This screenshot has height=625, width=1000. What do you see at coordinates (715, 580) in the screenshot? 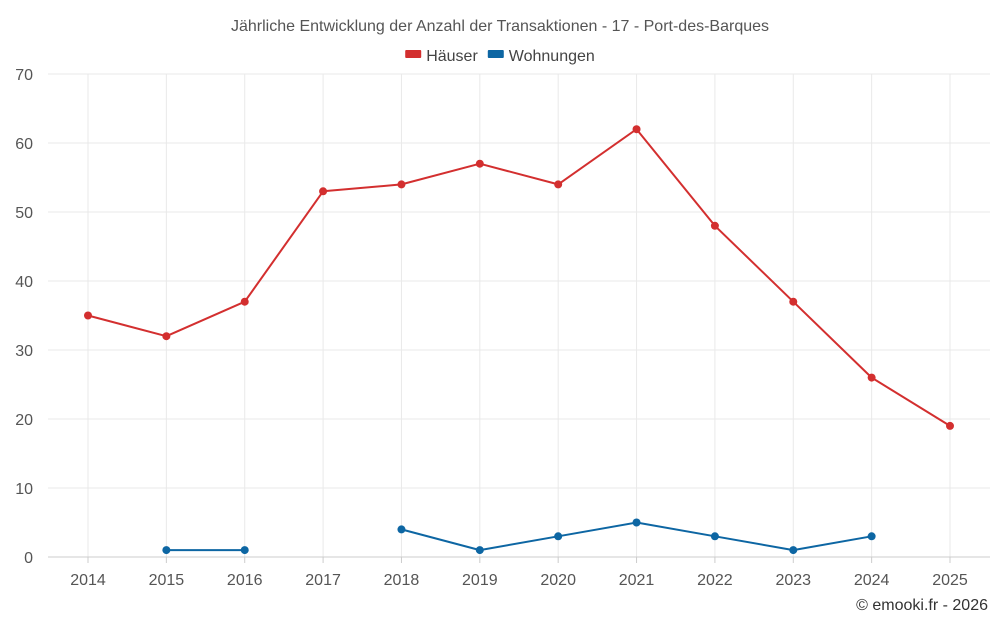
I see `x-tick-label: 2022` at bounding box center [715, 580].